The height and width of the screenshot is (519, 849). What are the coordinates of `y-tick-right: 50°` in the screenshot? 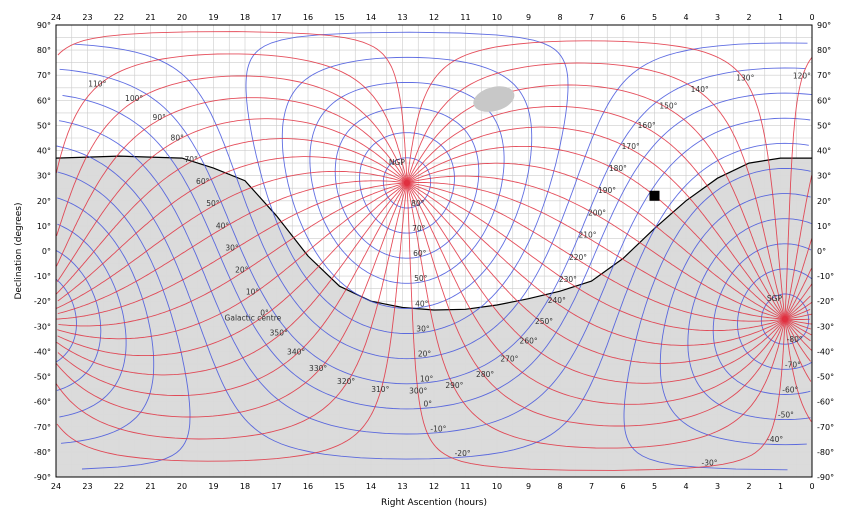 It's located at (824, 125).